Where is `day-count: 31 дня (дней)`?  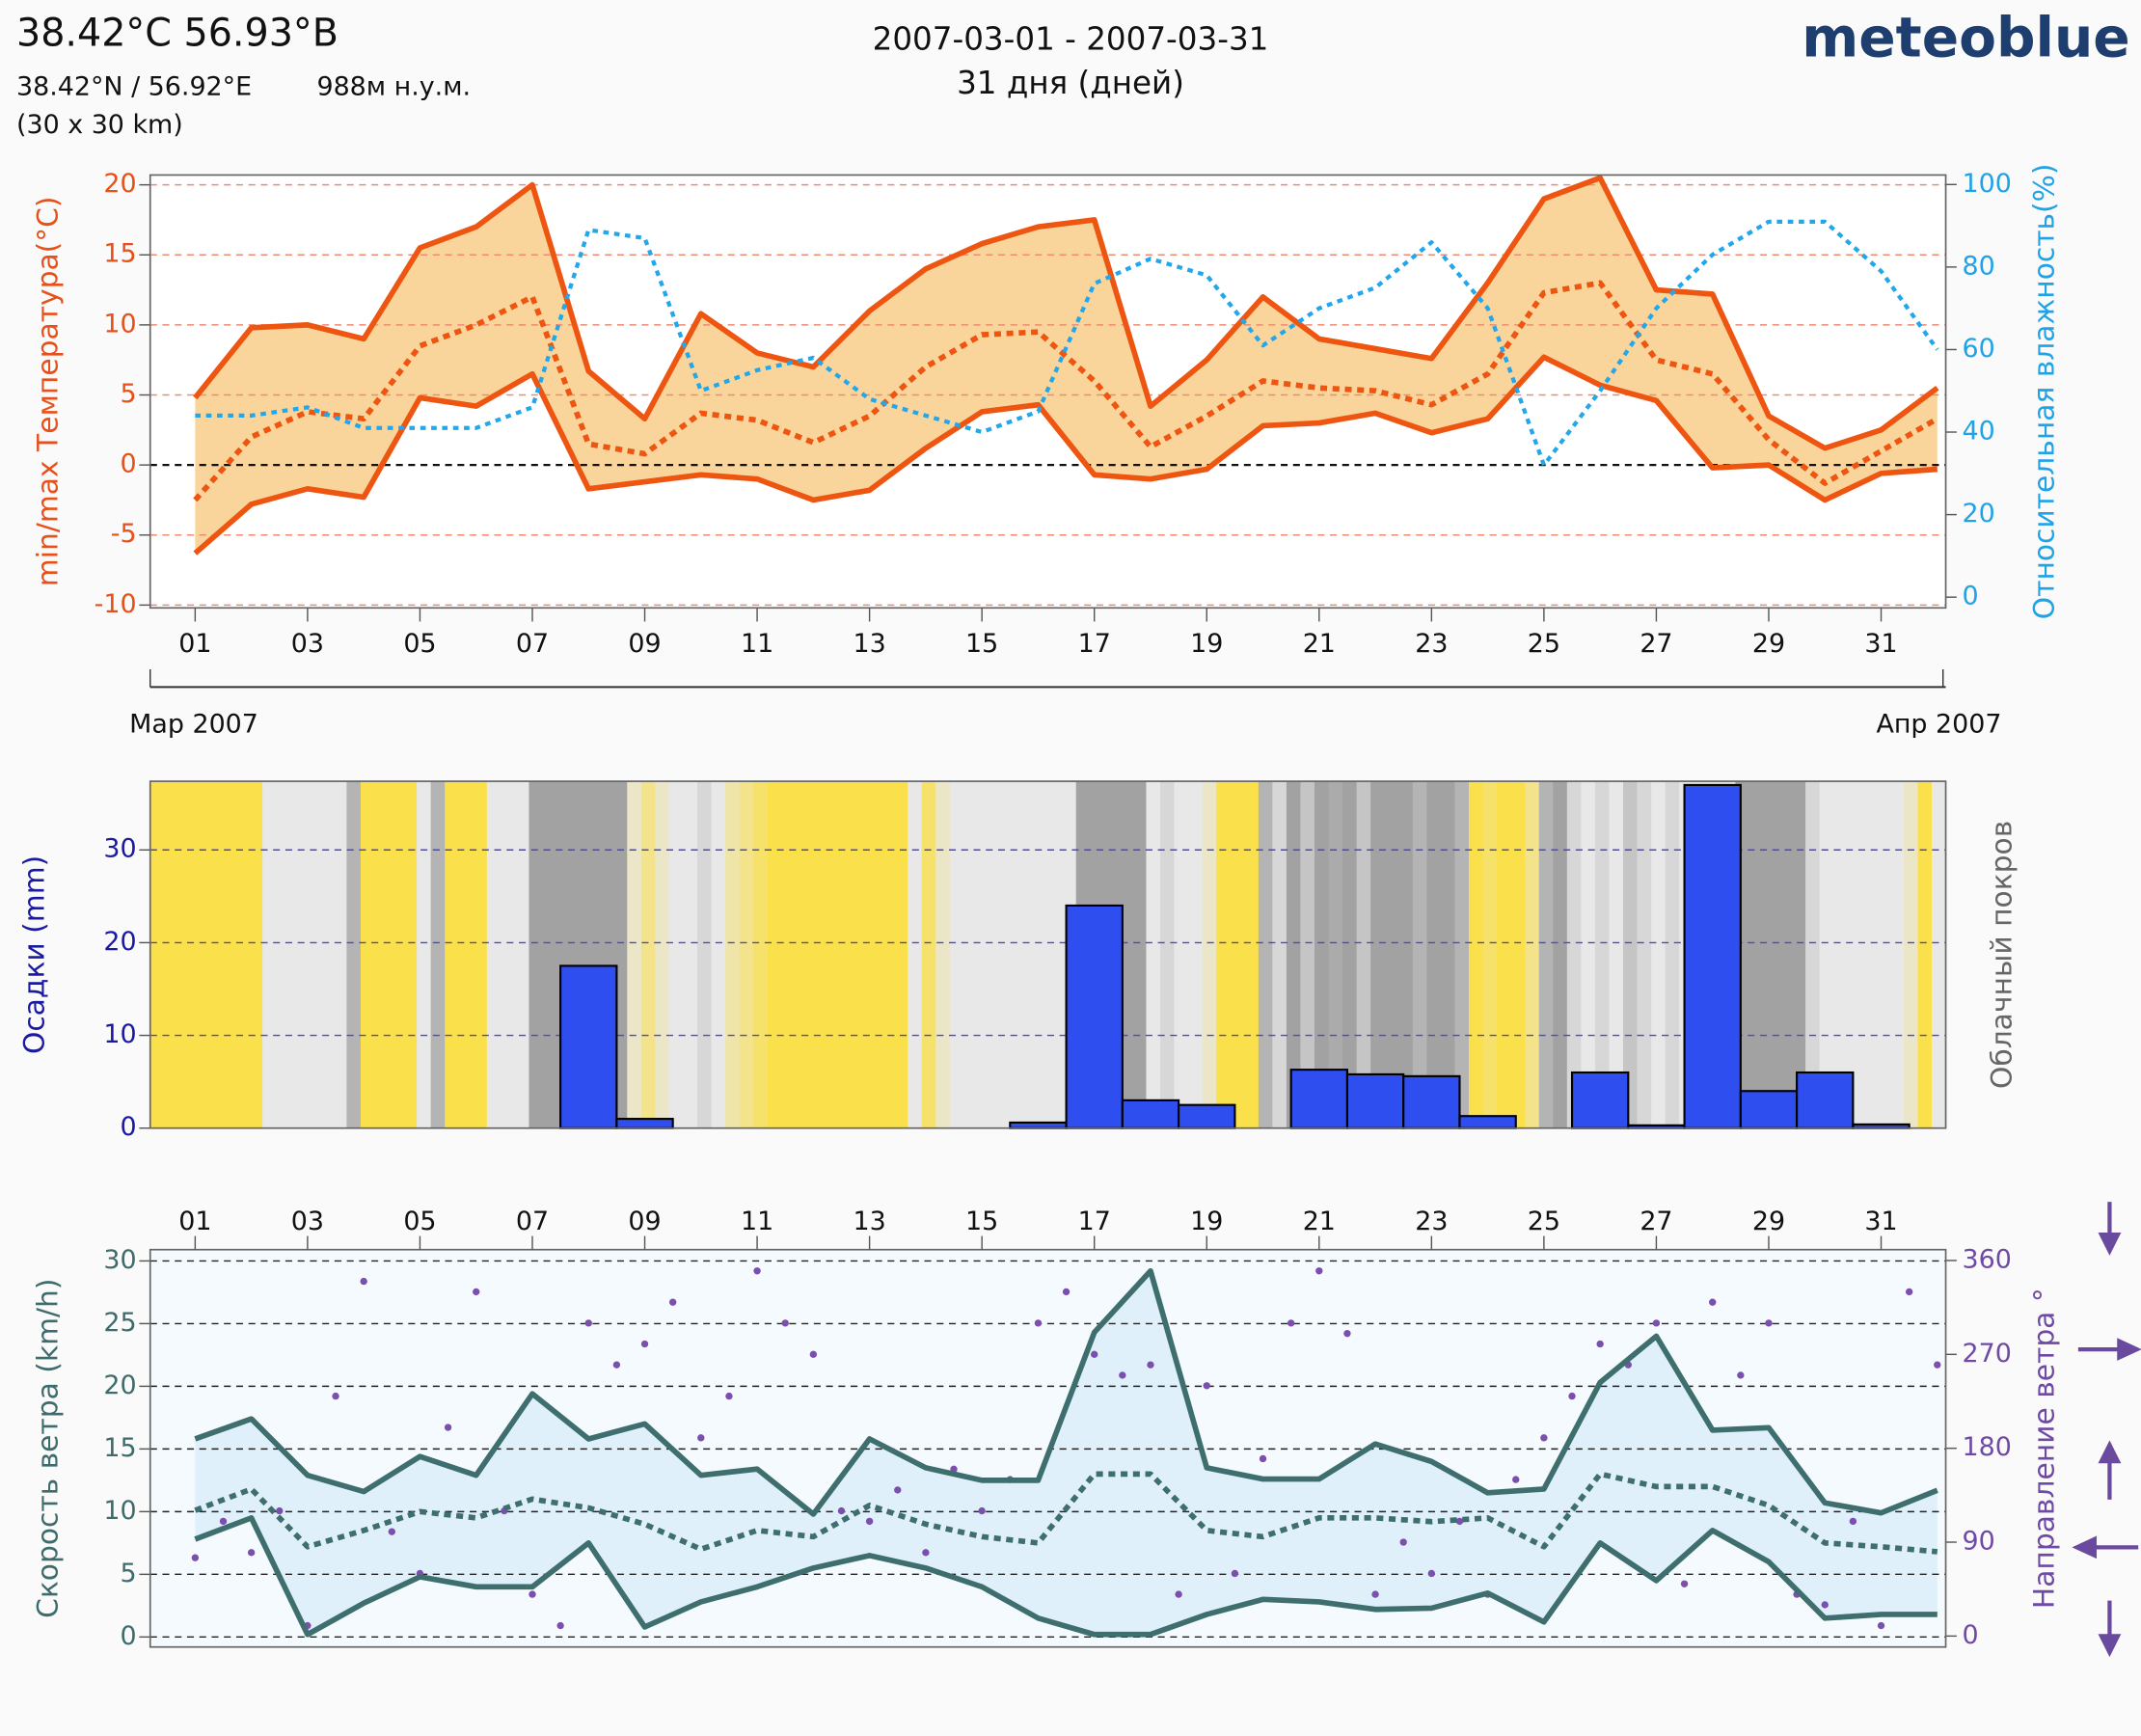
day-count: 31 дня (дней) is located at coordinates (1070, 83).